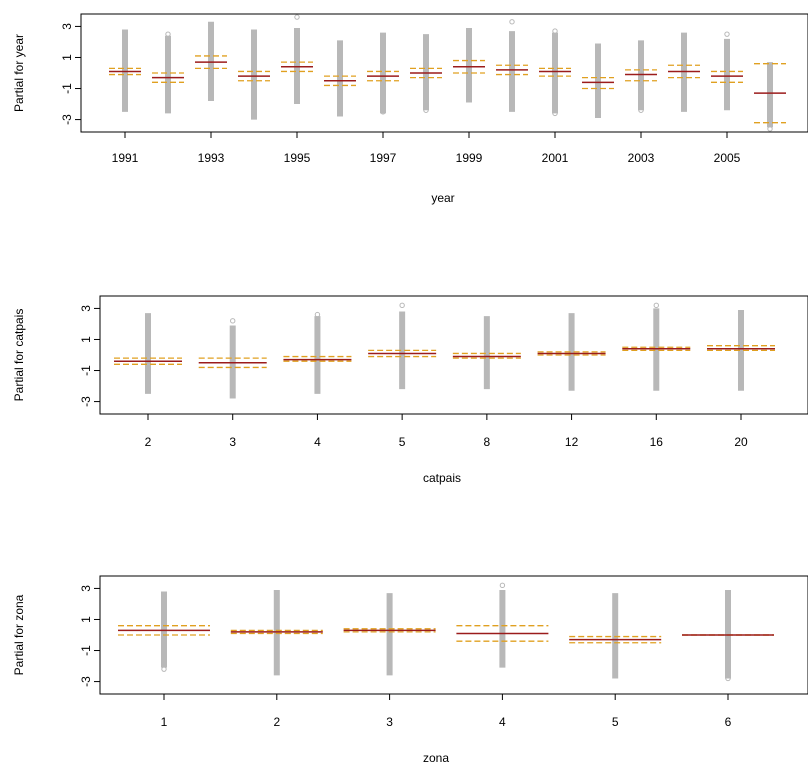 This screenshot has width=808, height=767. Describe the element at coordinates (211, 158) in the screenshot. I see `x-tick-label: 1993` at that location.